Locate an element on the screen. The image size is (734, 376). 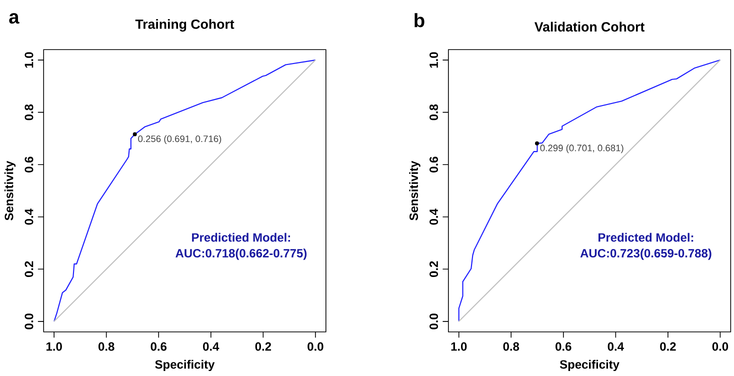
text: b is located at coordinates (419, 20).